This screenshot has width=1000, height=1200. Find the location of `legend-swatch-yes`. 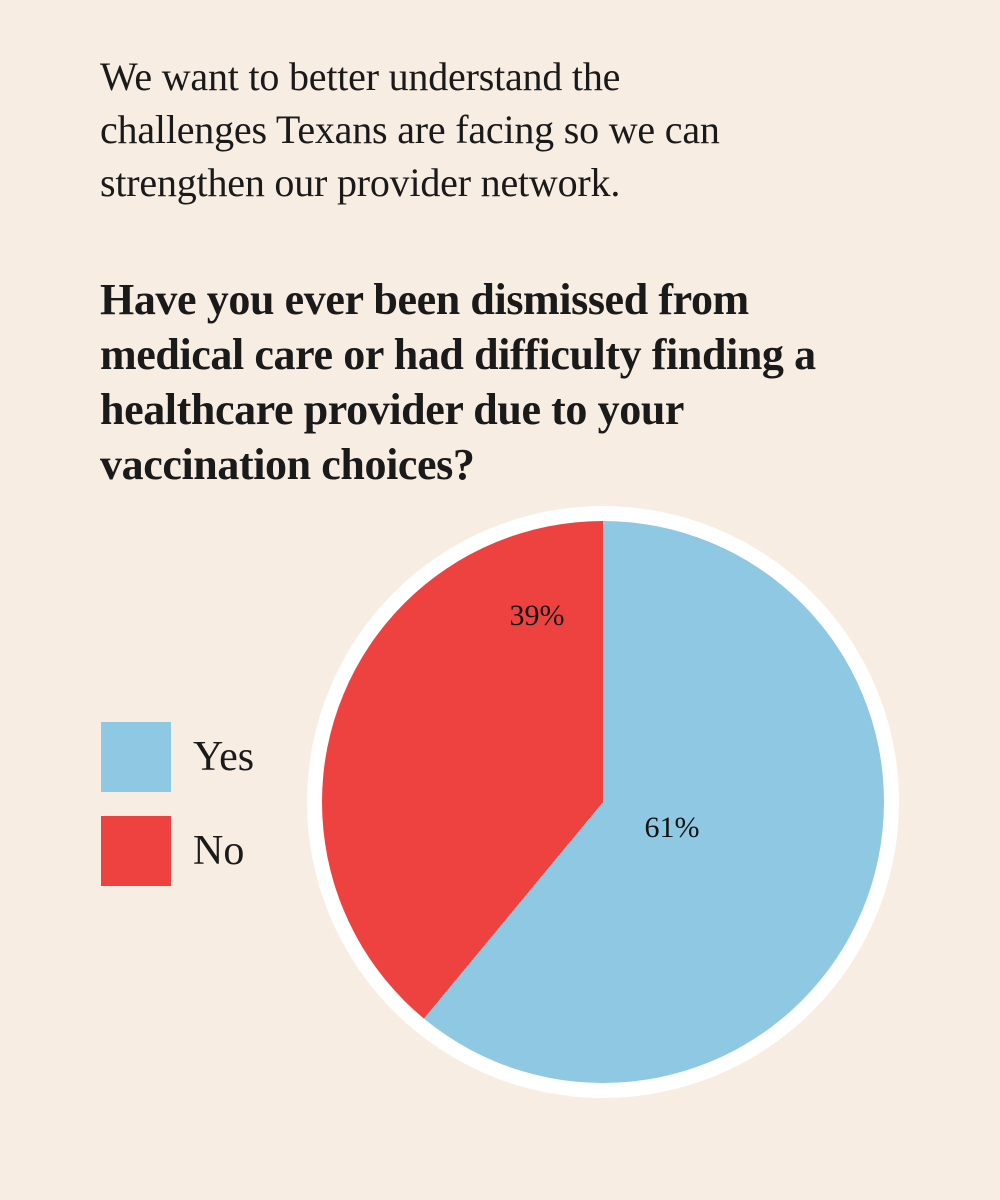

legend-swatch-yes is located at coordinates (136, 757).